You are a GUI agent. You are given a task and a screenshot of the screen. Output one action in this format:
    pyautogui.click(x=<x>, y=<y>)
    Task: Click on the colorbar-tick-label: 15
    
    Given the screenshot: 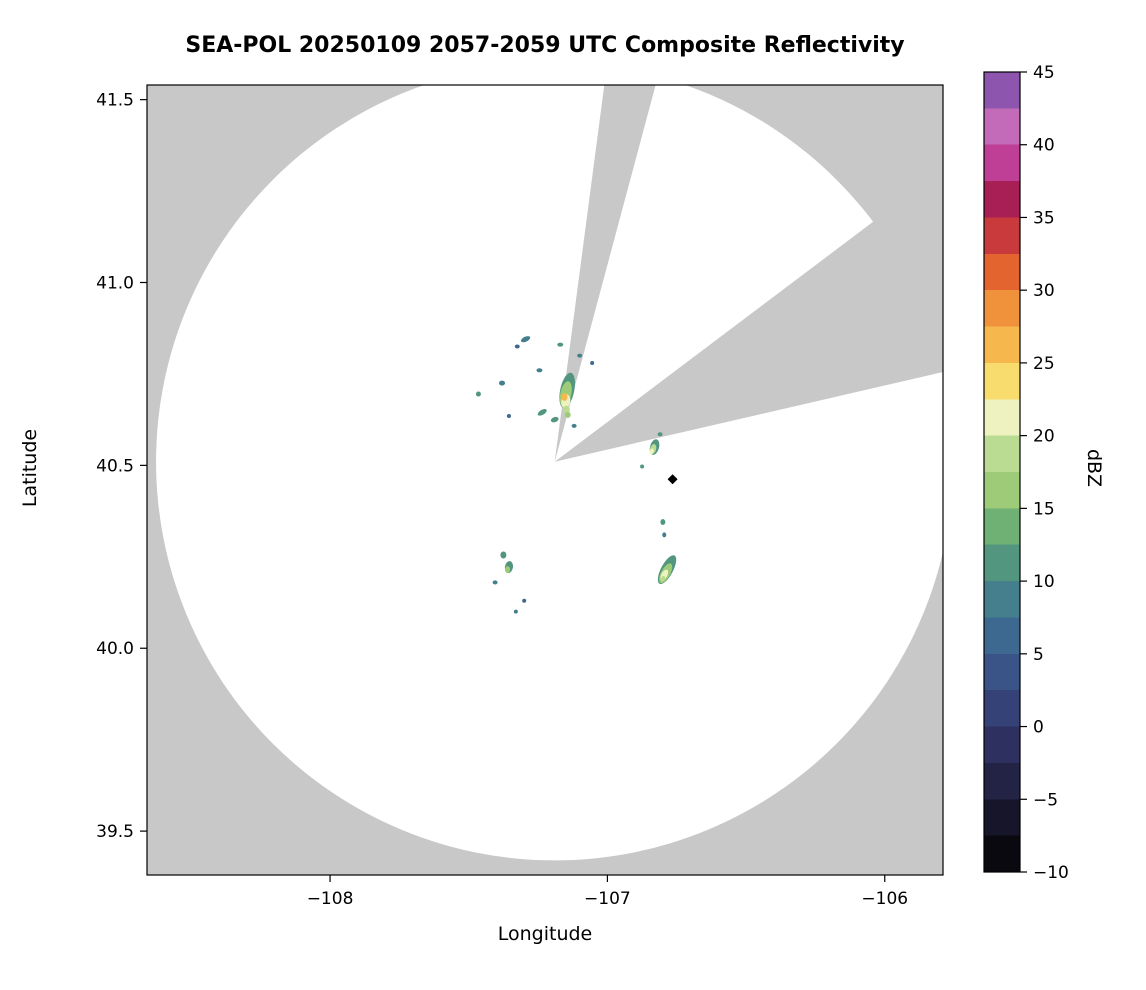 What is the action you would take?
    pyautogui.click(x=1044, y=509)
    